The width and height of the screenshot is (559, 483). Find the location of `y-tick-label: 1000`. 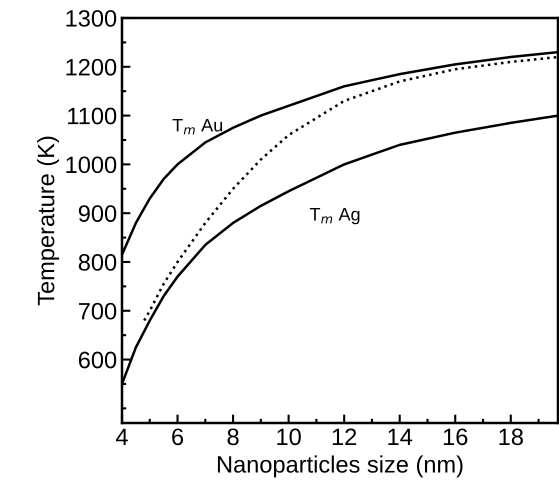

y-tick-label: 1000 is located at coordinates (91, 165).